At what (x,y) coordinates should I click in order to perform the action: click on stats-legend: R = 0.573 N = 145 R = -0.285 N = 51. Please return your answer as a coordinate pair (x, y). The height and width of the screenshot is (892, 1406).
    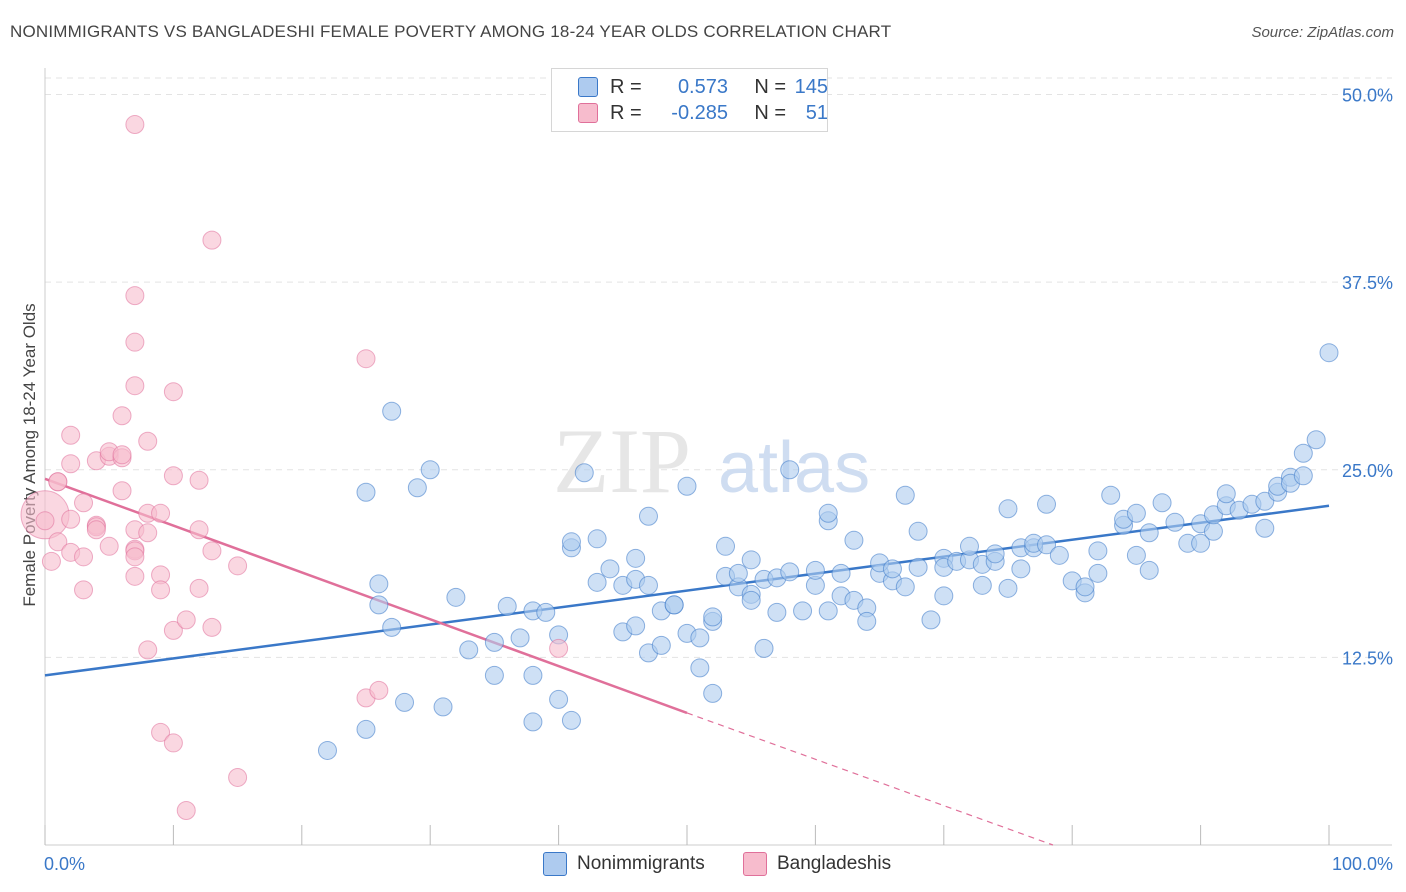
    Looking at the image, I should click on (689, 100).